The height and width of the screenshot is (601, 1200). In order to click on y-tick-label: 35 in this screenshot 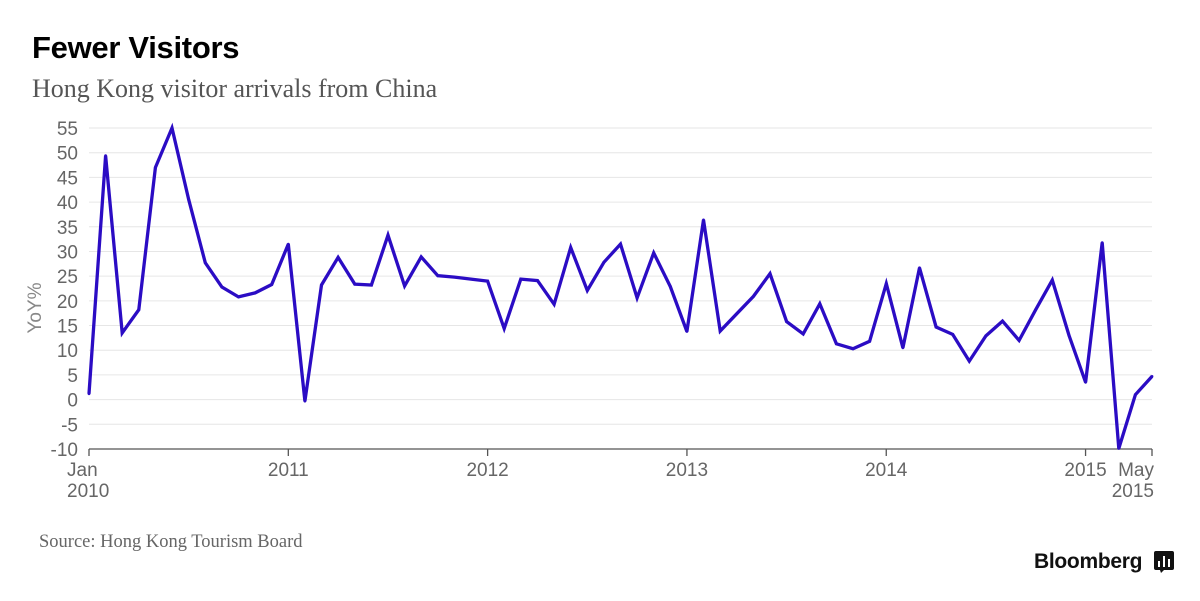, I will do `click(67, 228)`.